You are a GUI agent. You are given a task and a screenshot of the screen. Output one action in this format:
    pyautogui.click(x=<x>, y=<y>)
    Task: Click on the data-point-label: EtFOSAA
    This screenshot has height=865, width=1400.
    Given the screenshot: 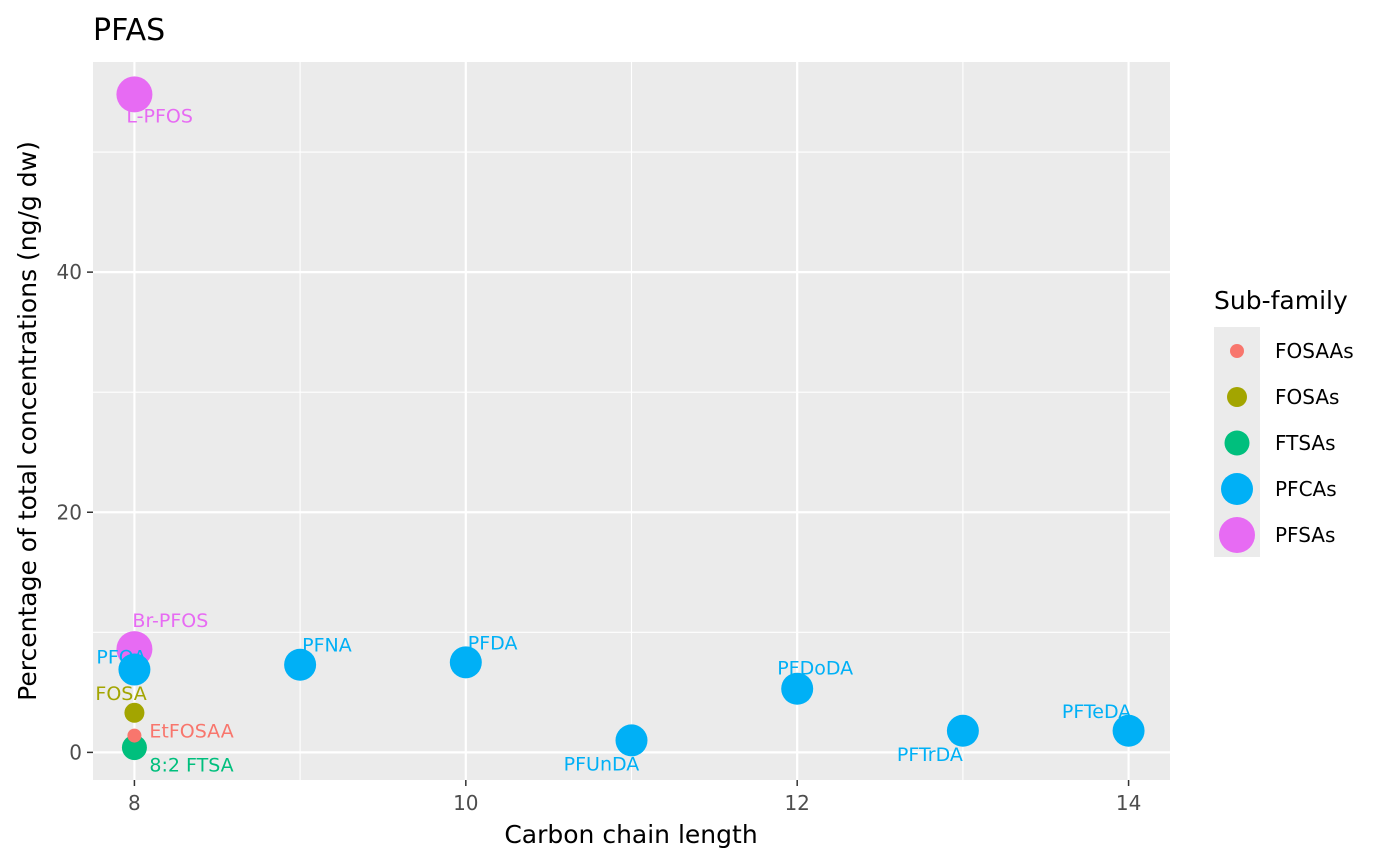 What is the action you would take?
    pyautogui.click(x=191, y=732)
    